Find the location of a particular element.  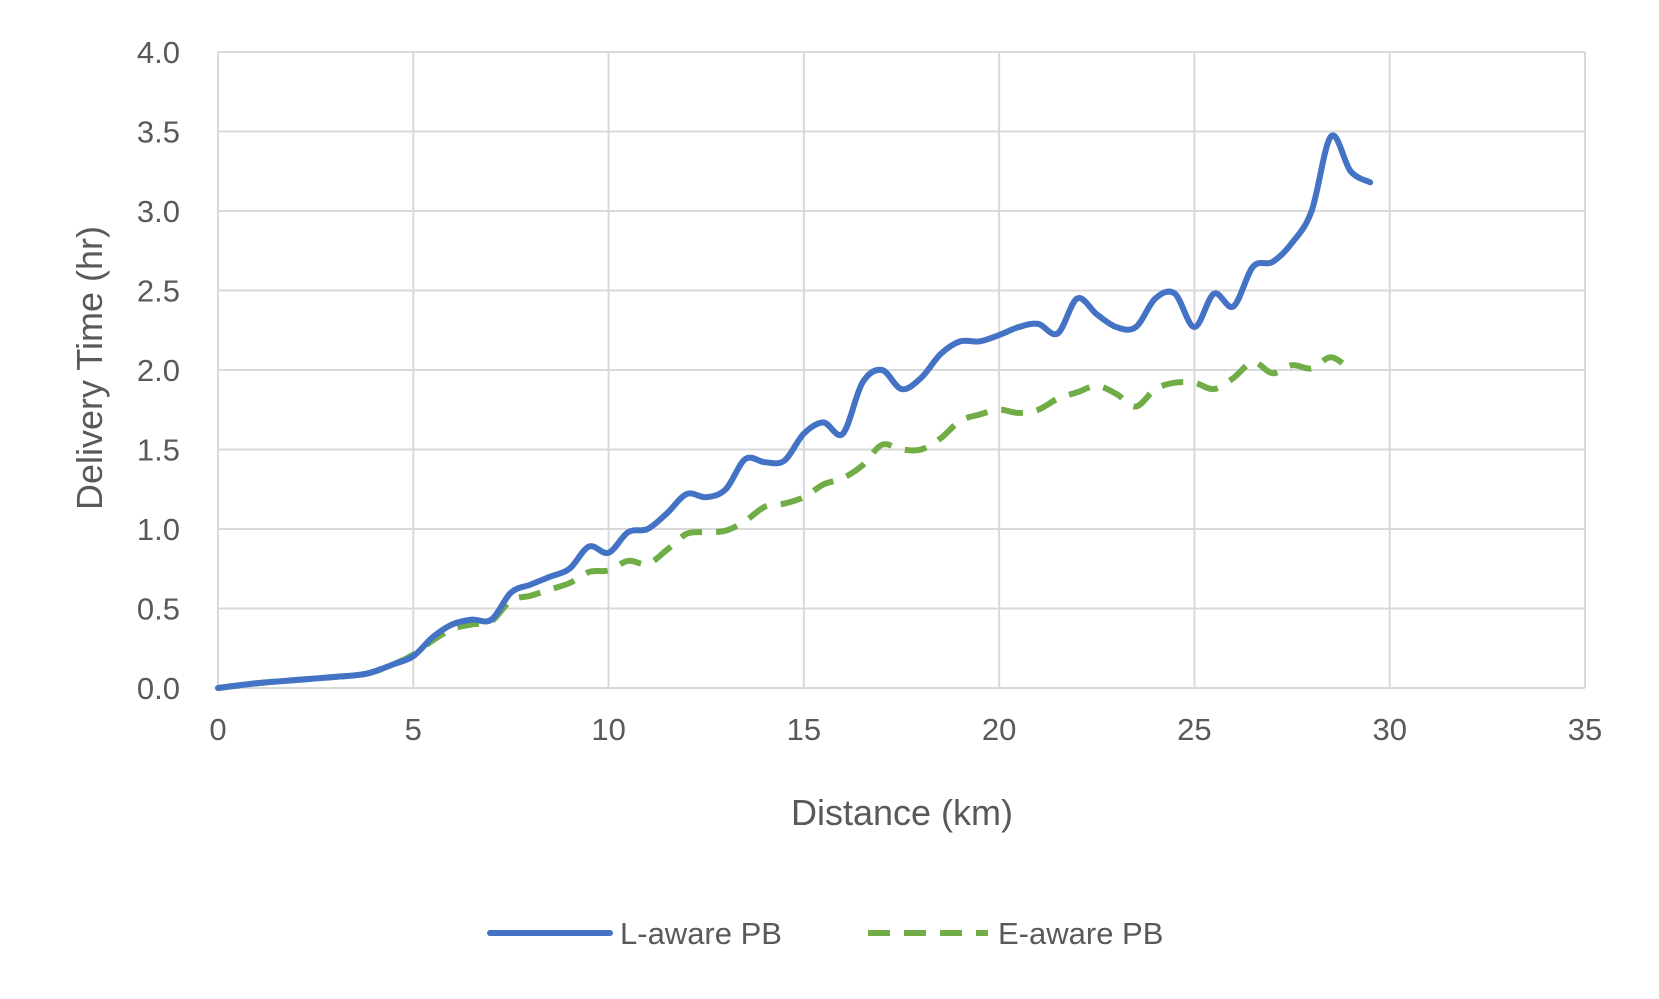

x-tick-label-0: 0 is located at coordinates (217, 729).